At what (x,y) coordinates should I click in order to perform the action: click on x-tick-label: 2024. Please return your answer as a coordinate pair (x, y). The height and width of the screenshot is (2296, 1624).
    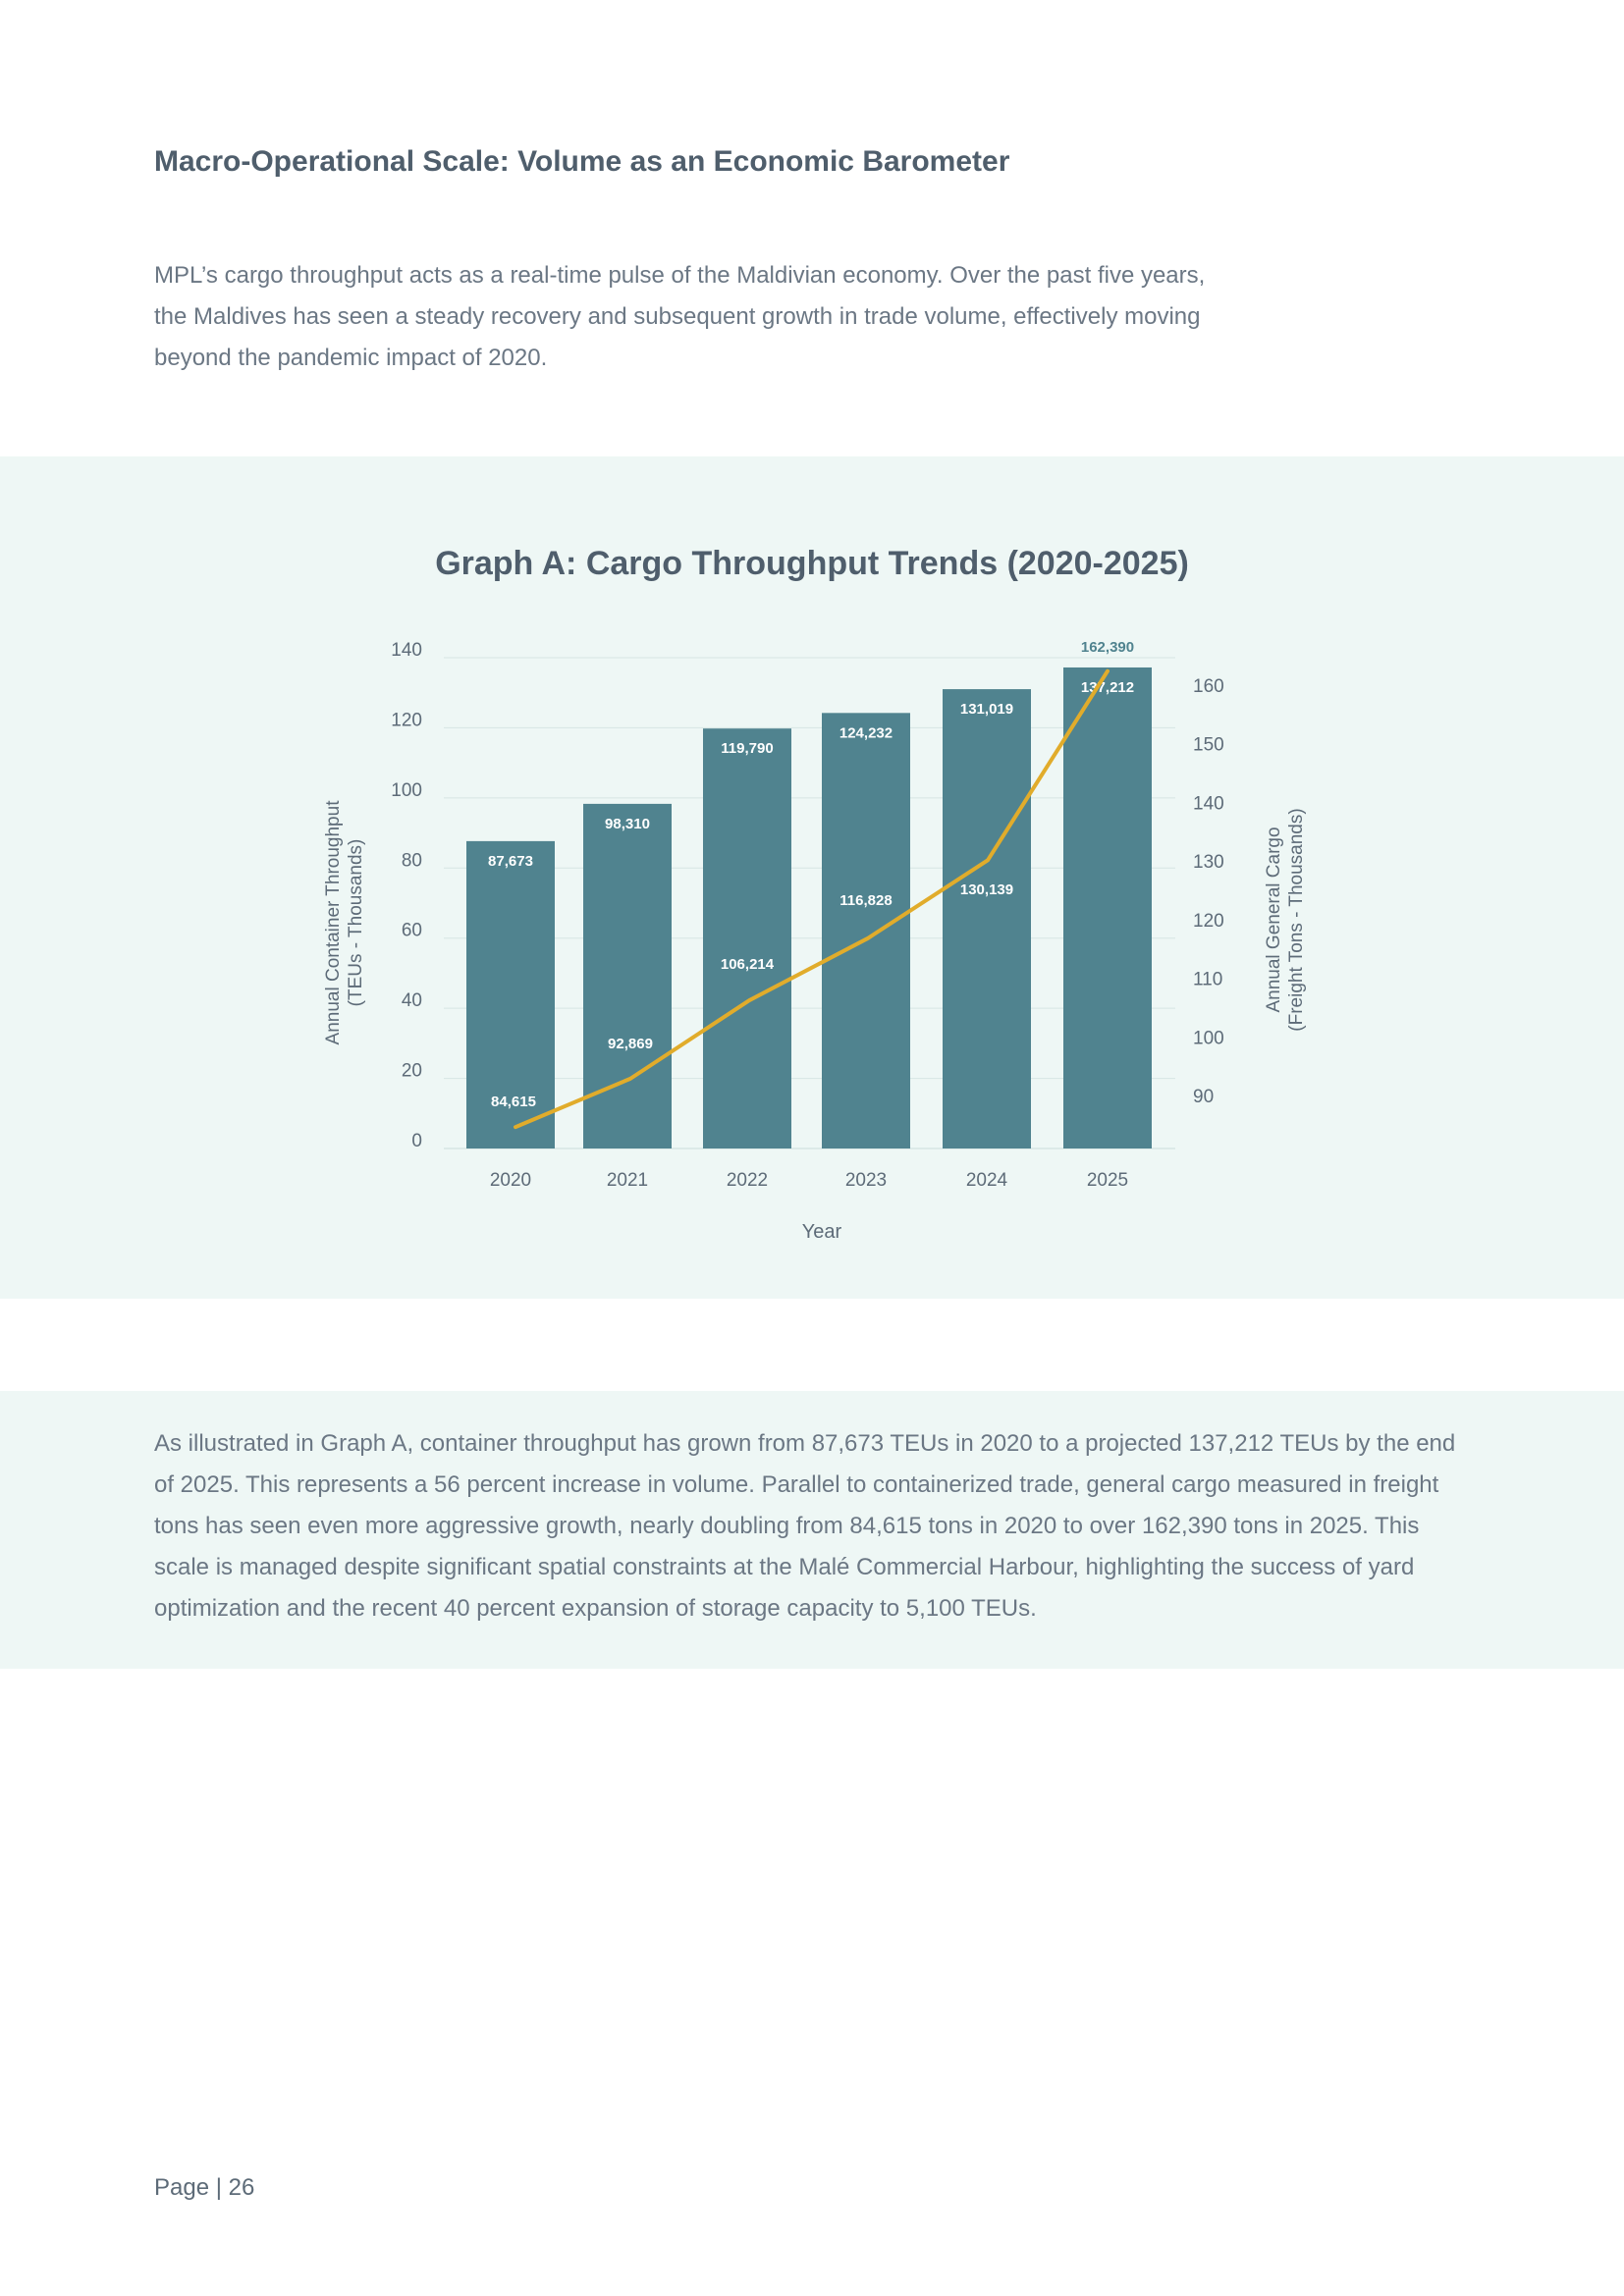
    Looking at the image, I should click on (987, 1180).